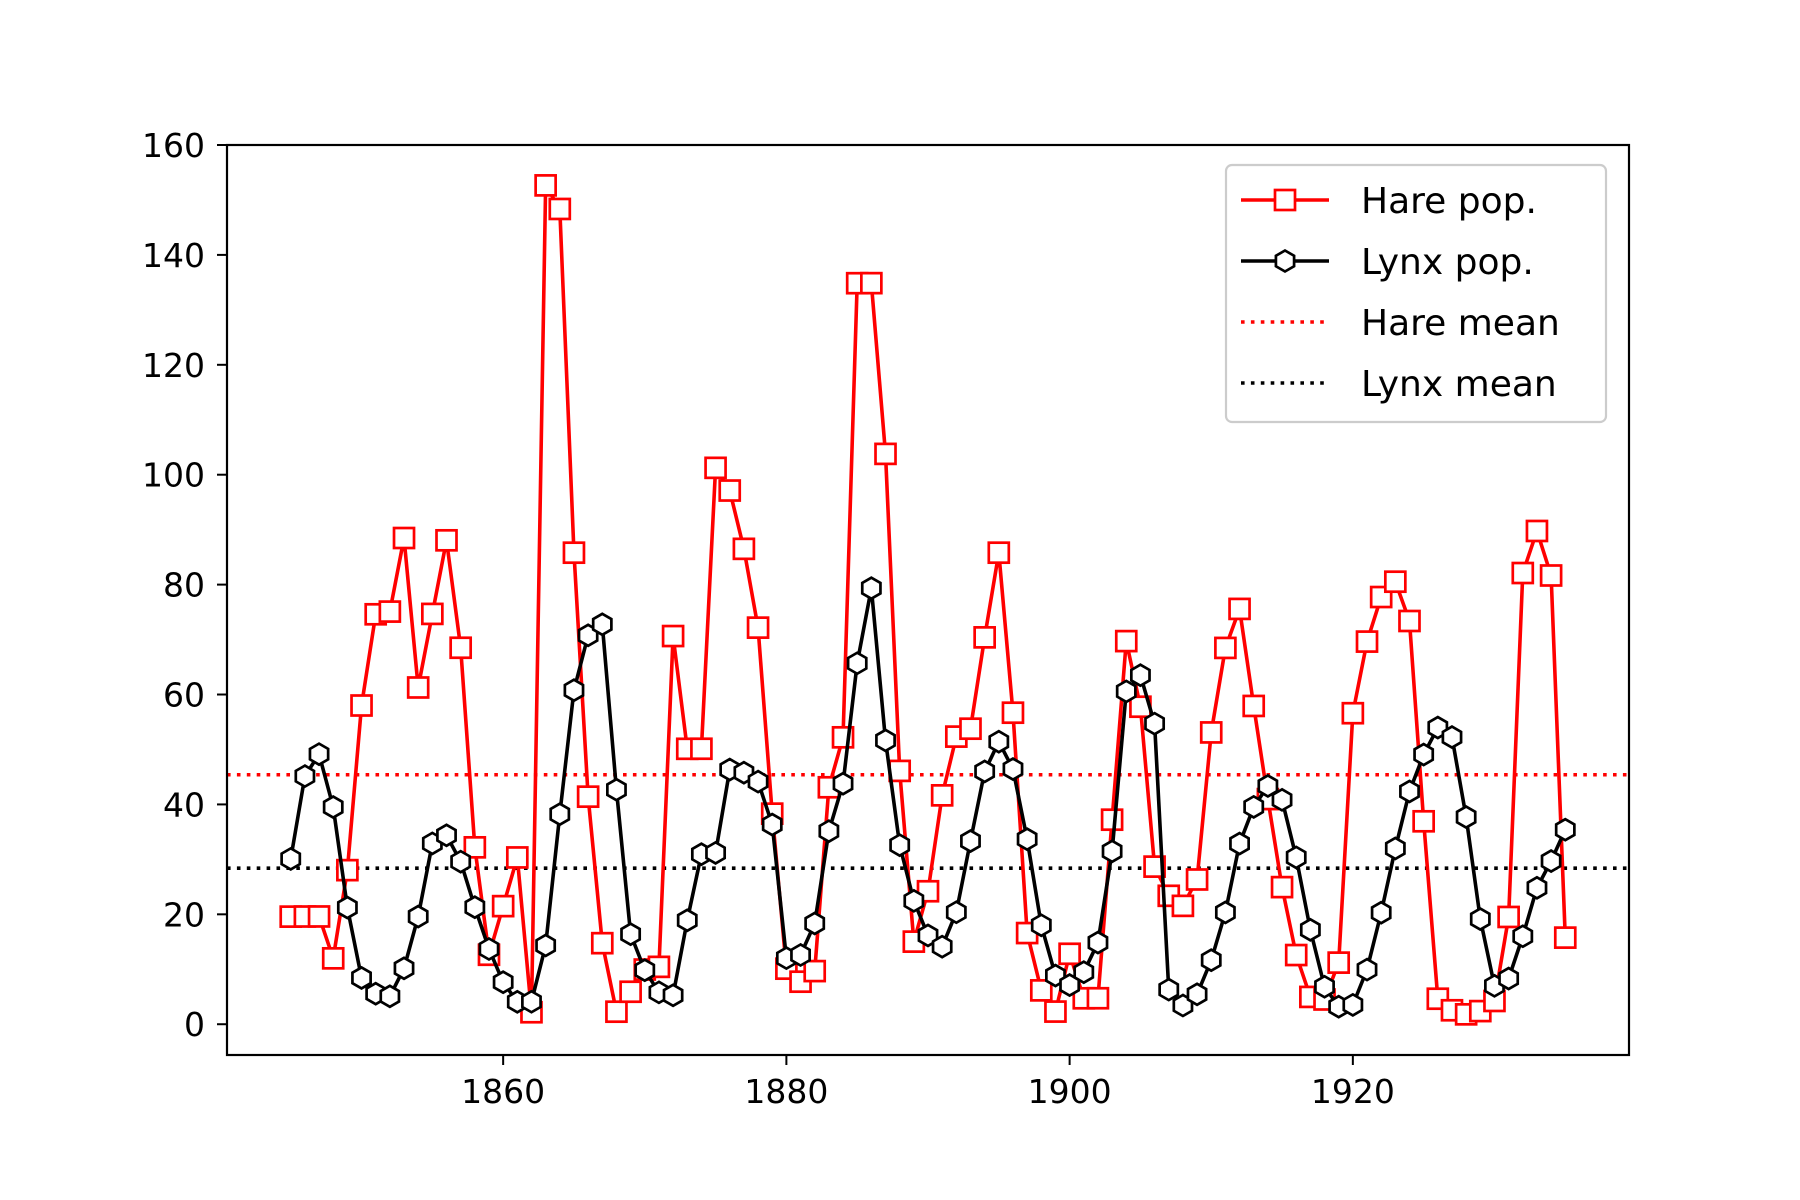  Describe the element at coordinates (173, 255) in the screenshot. I see `y-tick-label: 140` at that location.